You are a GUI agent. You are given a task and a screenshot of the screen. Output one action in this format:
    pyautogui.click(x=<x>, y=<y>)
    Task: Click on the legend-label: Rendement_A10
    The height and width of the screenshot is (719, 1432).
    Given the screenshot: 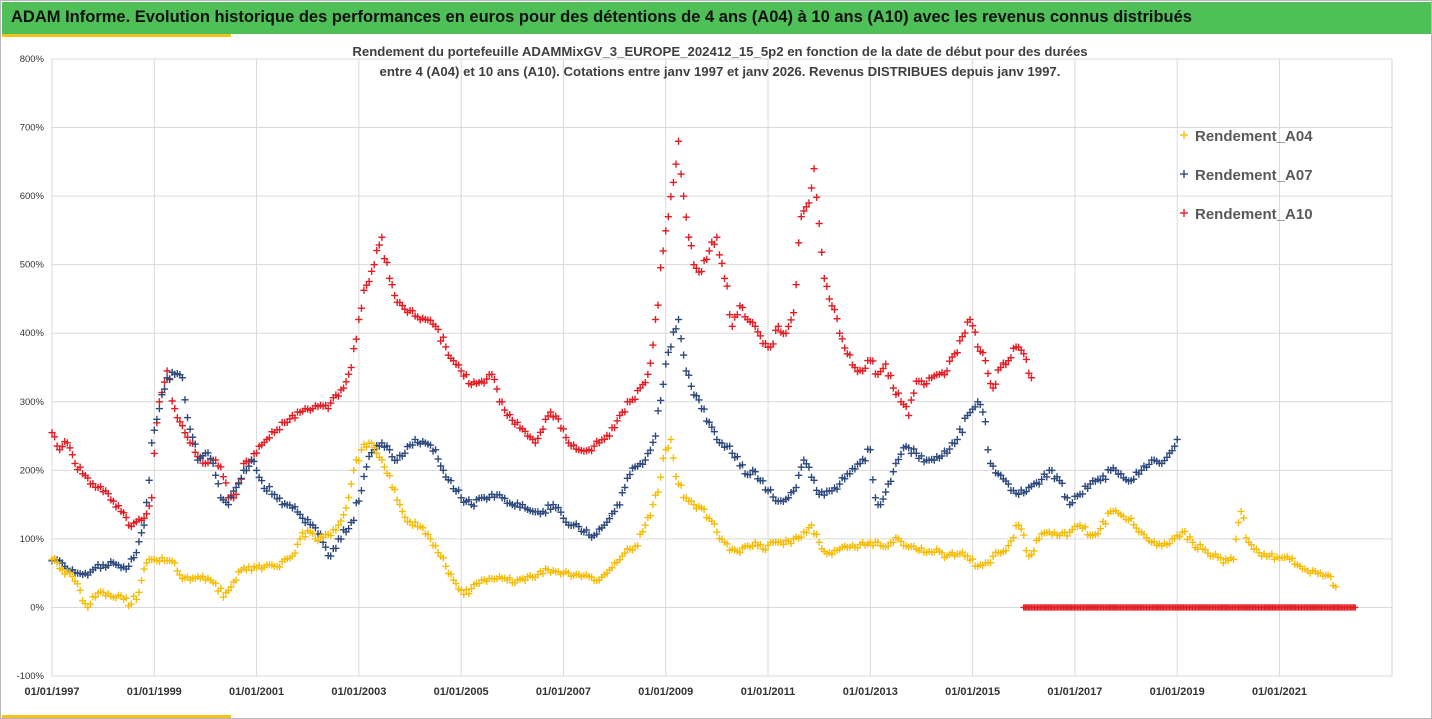 What is the action you would take?
    pyautogui.click(x=1254, y=214)
    